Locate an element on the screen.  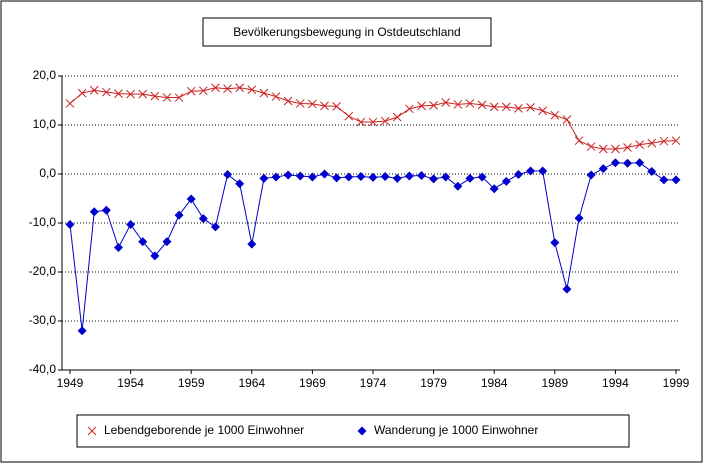
x-tick-label: 1974 is located at coordinates (373, 383).